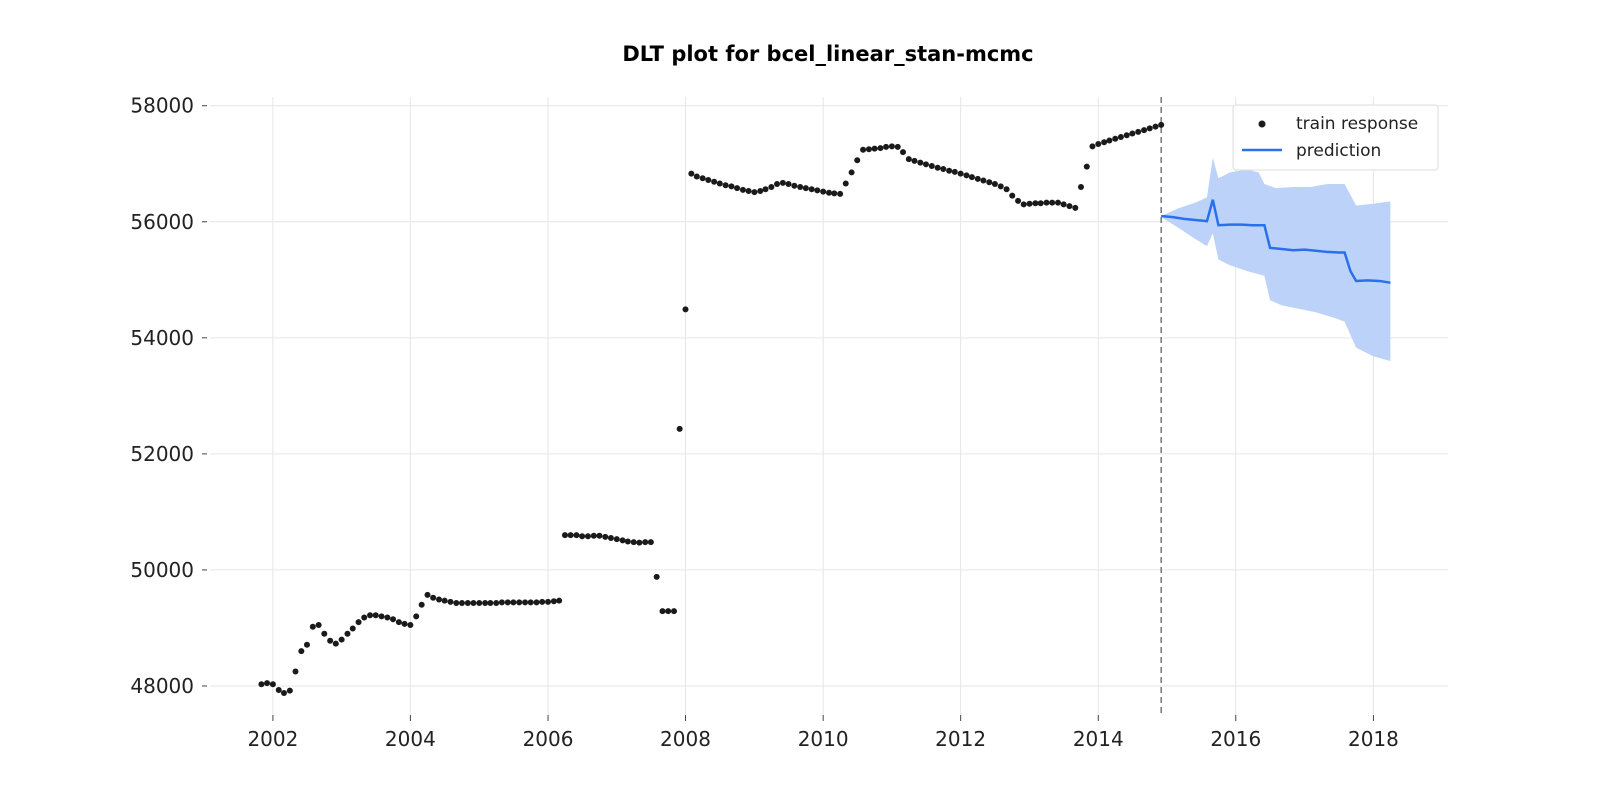 This screenshot has width=1600, height=800. I want to click on y-tick-label: 56000, so click(162, 222).